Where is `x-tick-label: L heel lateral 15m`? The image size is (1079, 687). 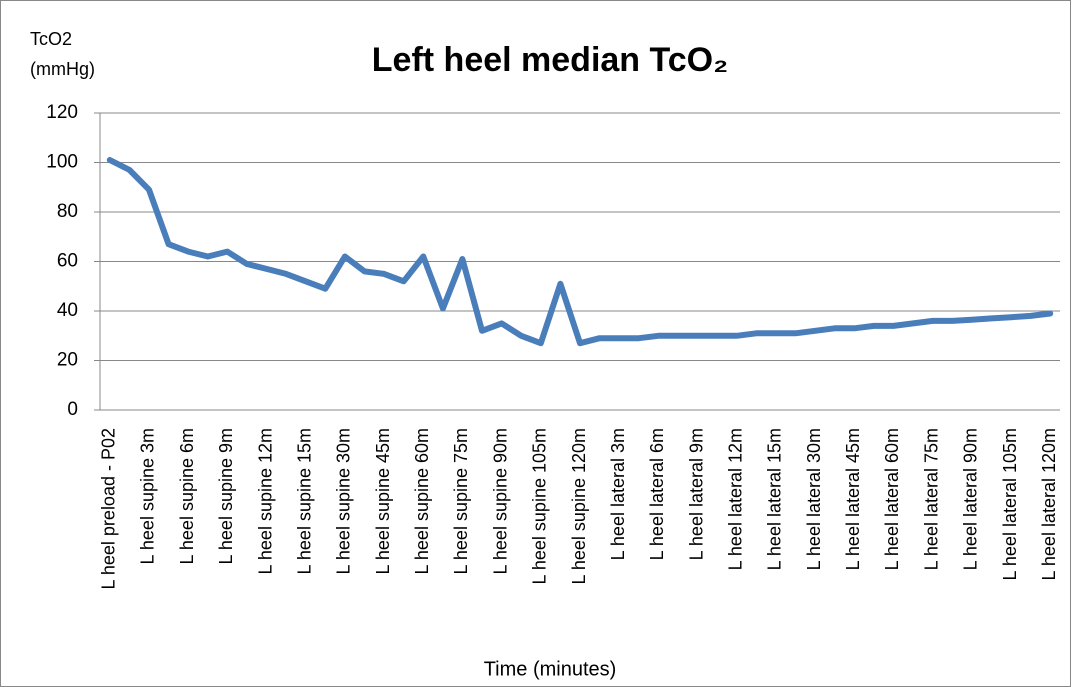
x-tick-label: L heel lateral 15m is located at coordinates (775, 499).